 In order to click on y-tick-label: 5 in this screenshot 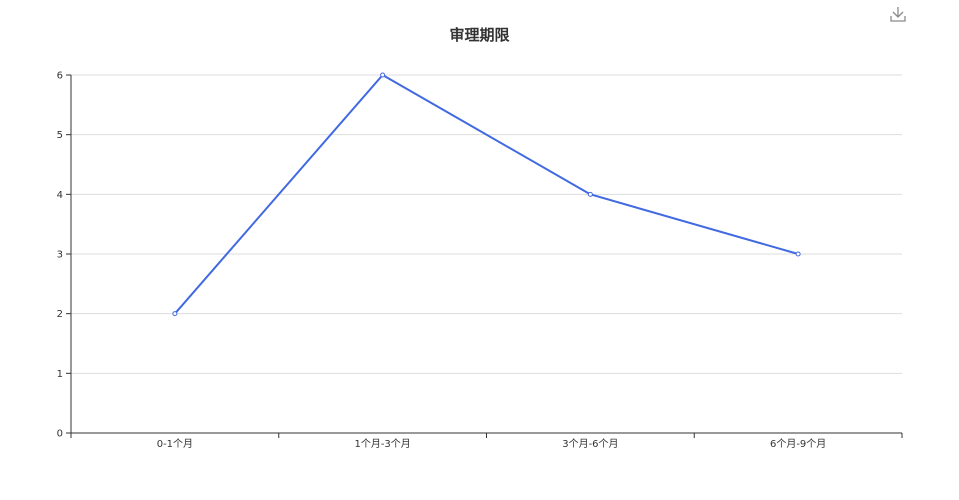, I will do `click(60, 135)`.